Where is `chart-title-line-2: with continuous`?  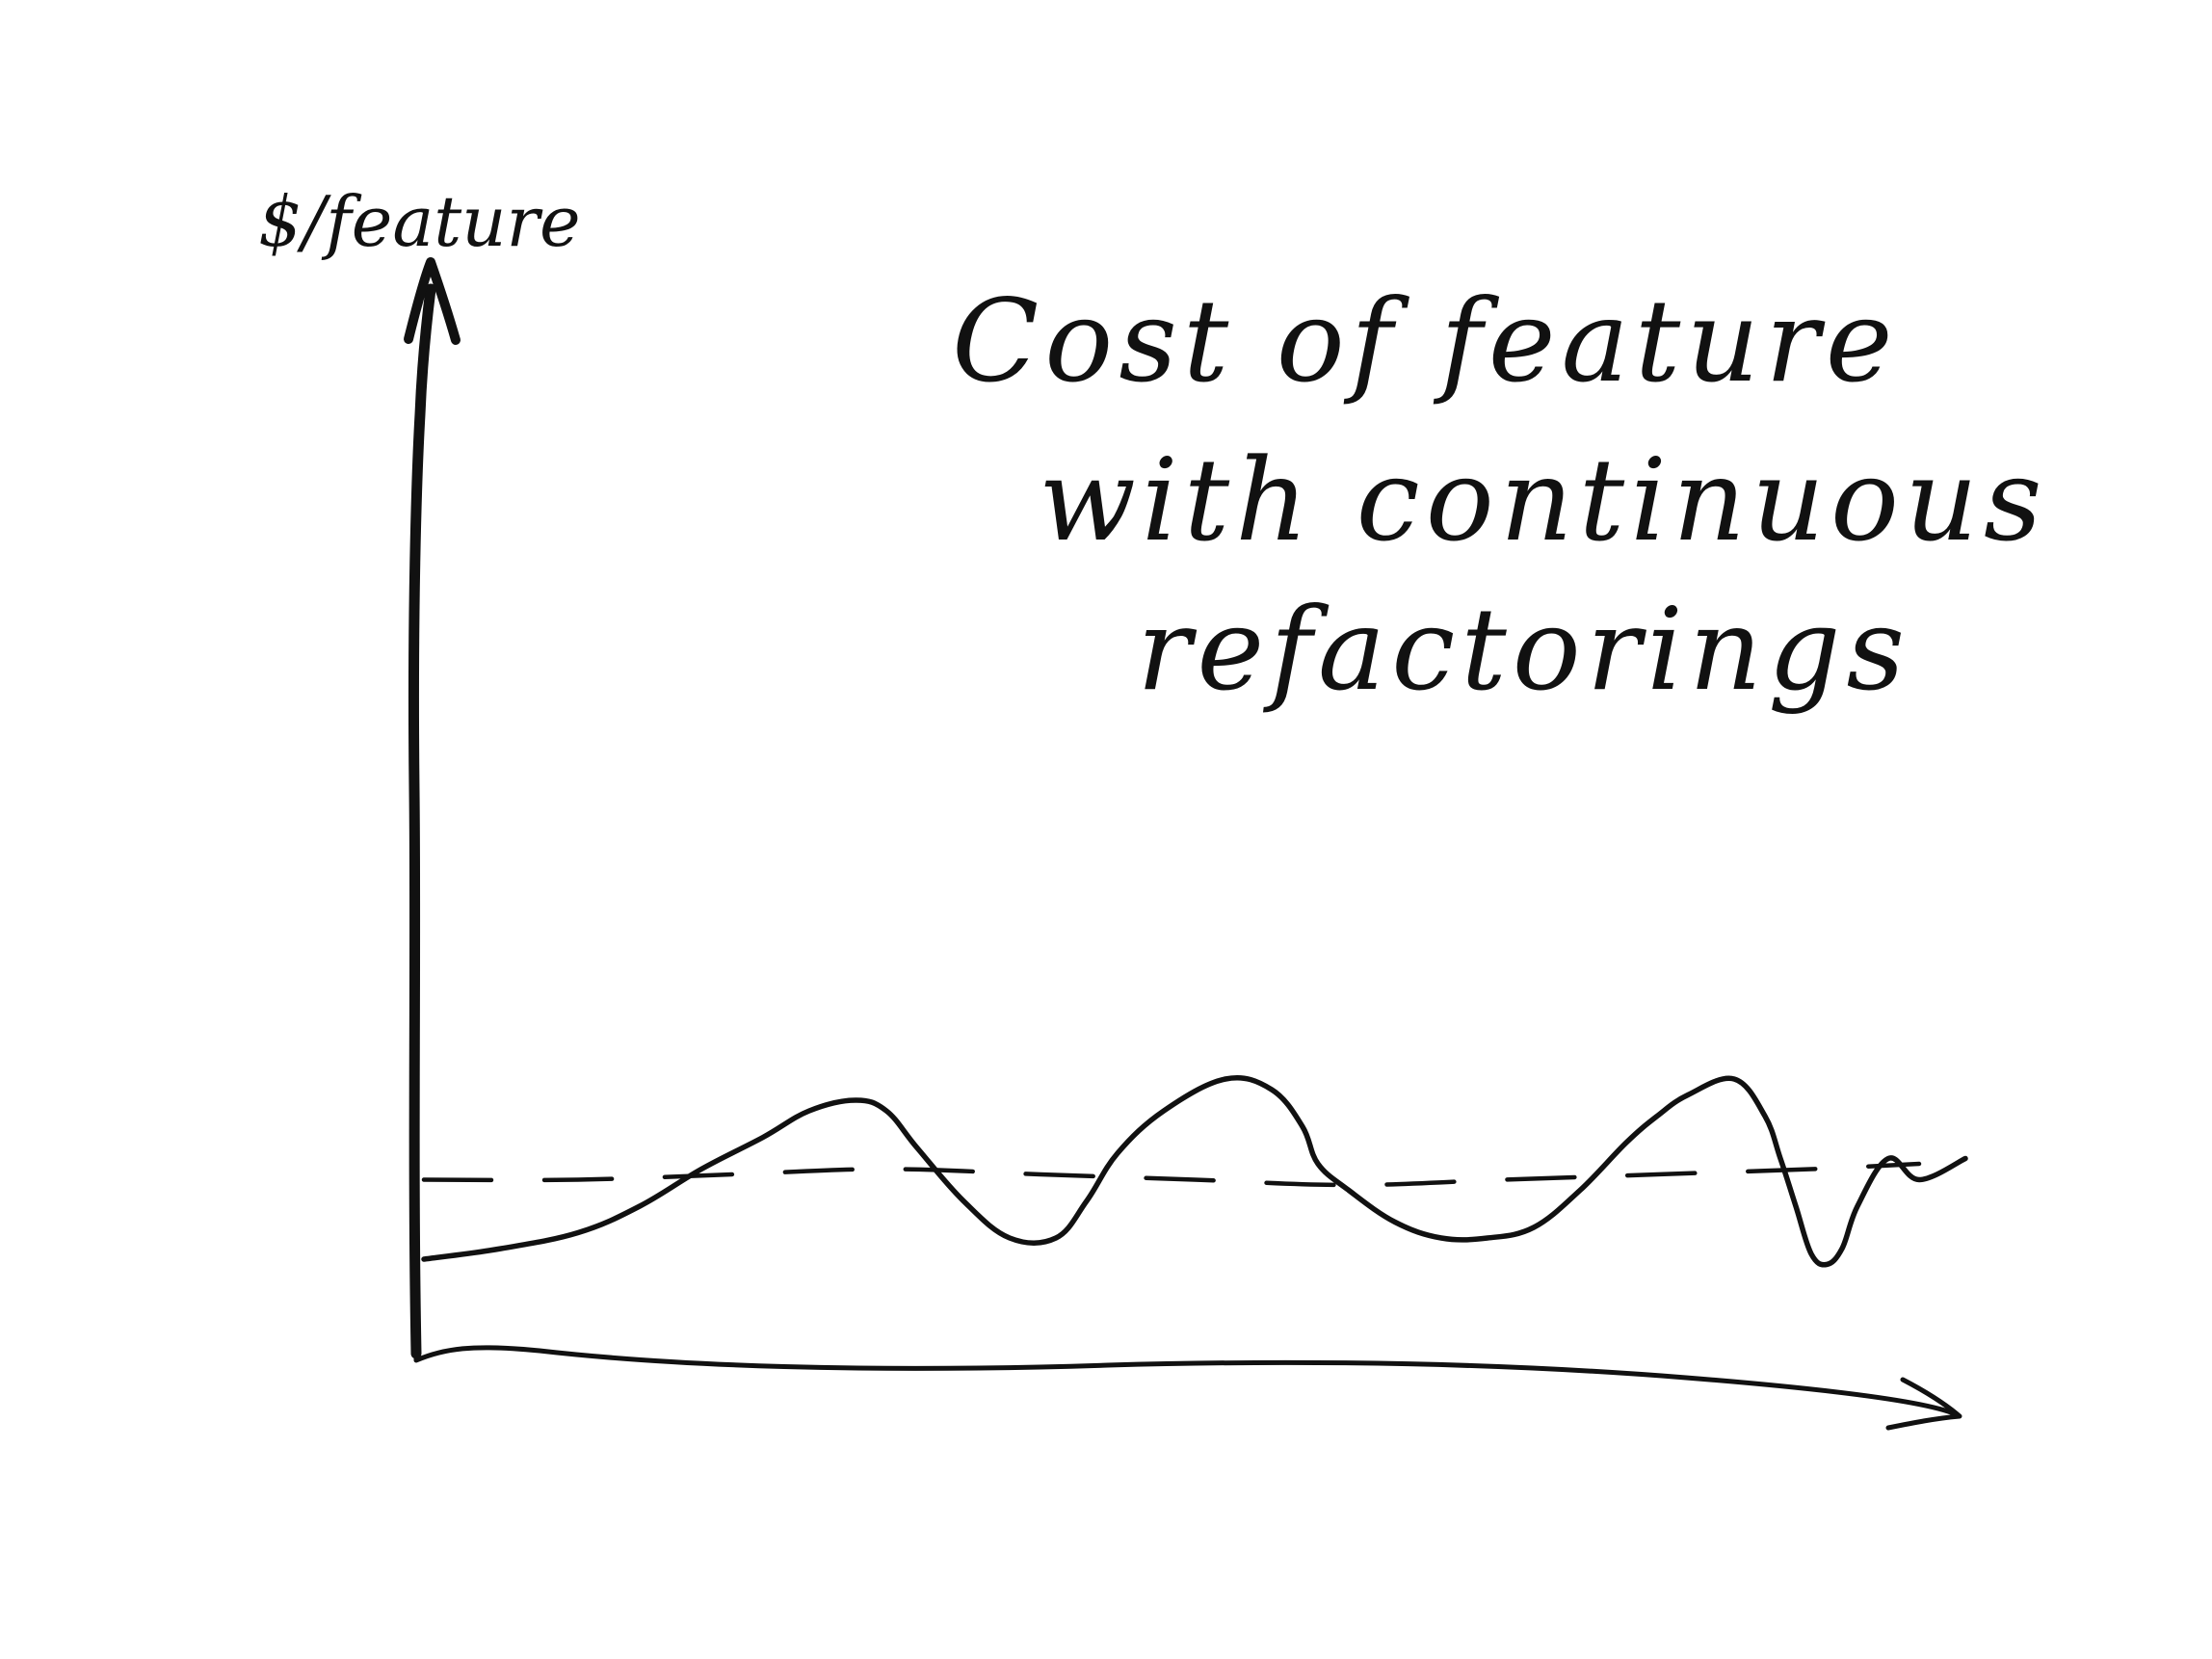
chart-title-line-2: with continuous is located at coordinates (1543, 500).